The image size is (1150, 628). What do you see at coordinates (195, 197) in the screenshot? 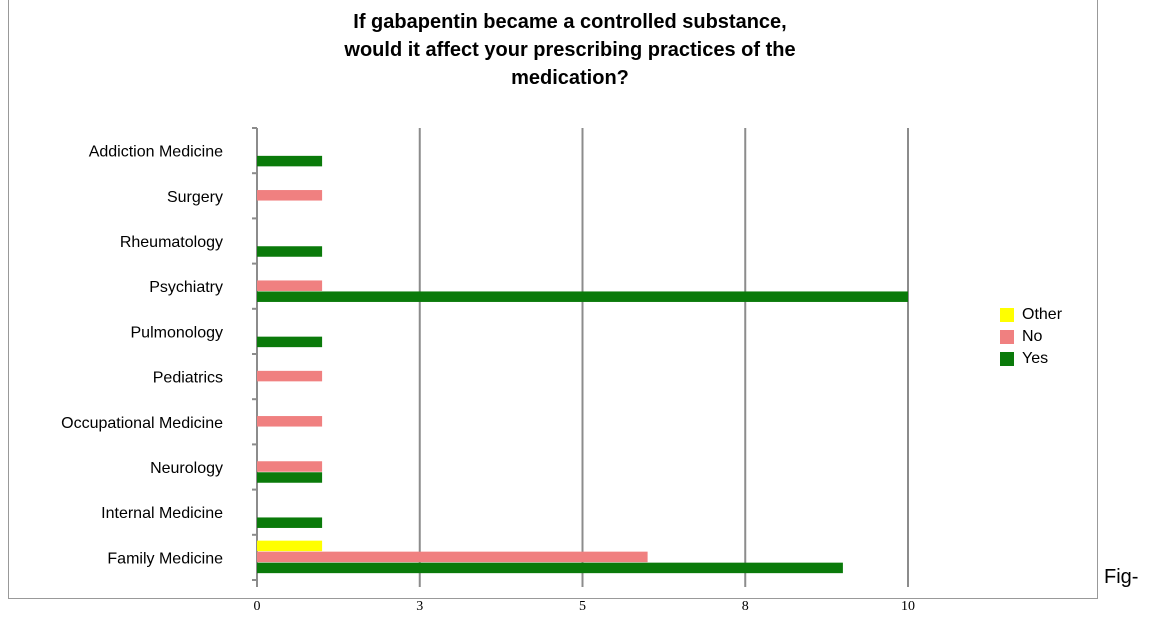
I see `category-label-1: Surgery` at bounding box center [195, 197].